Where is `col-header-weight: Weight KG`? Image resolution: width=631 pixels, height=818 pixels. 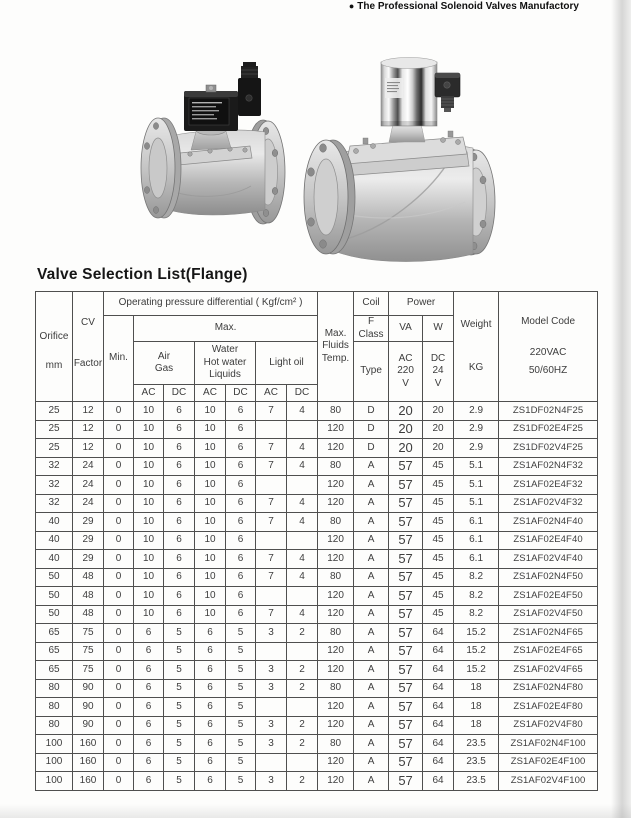
col-header-weight: Weight KG is located at coordinates (476, 346).